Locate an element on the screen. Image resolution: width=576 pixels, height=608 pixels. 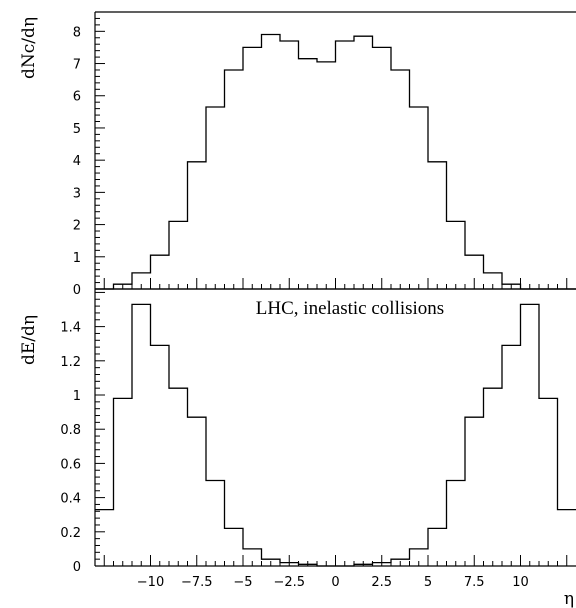
y-tick-label: 8 is located at coordinates (77, 32).